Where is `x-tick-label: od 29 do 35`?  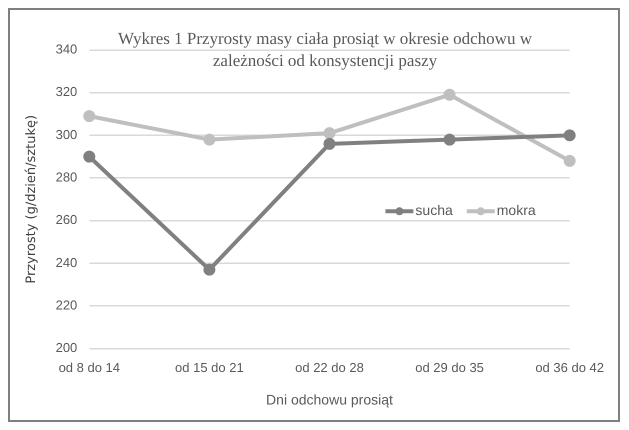
x-tick-label: od 29 do 35 is located at coordinates (449, 367).